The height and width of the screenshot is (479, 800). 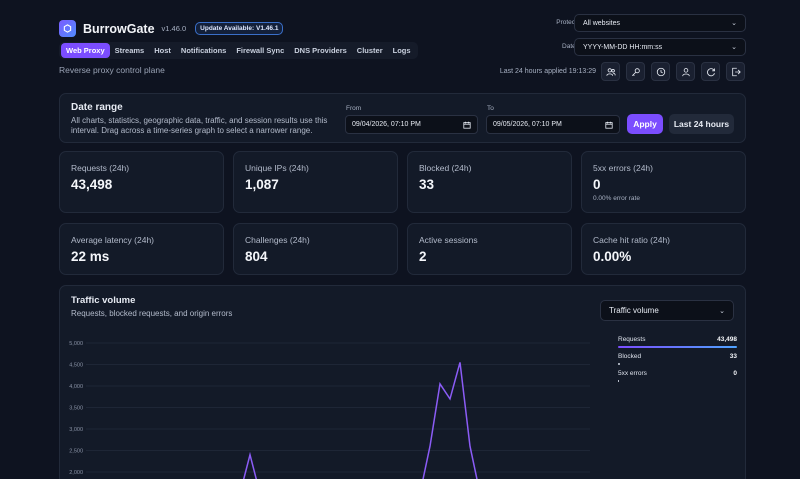 I want to click on apply-button: Apply, so click(x=645, y=124).